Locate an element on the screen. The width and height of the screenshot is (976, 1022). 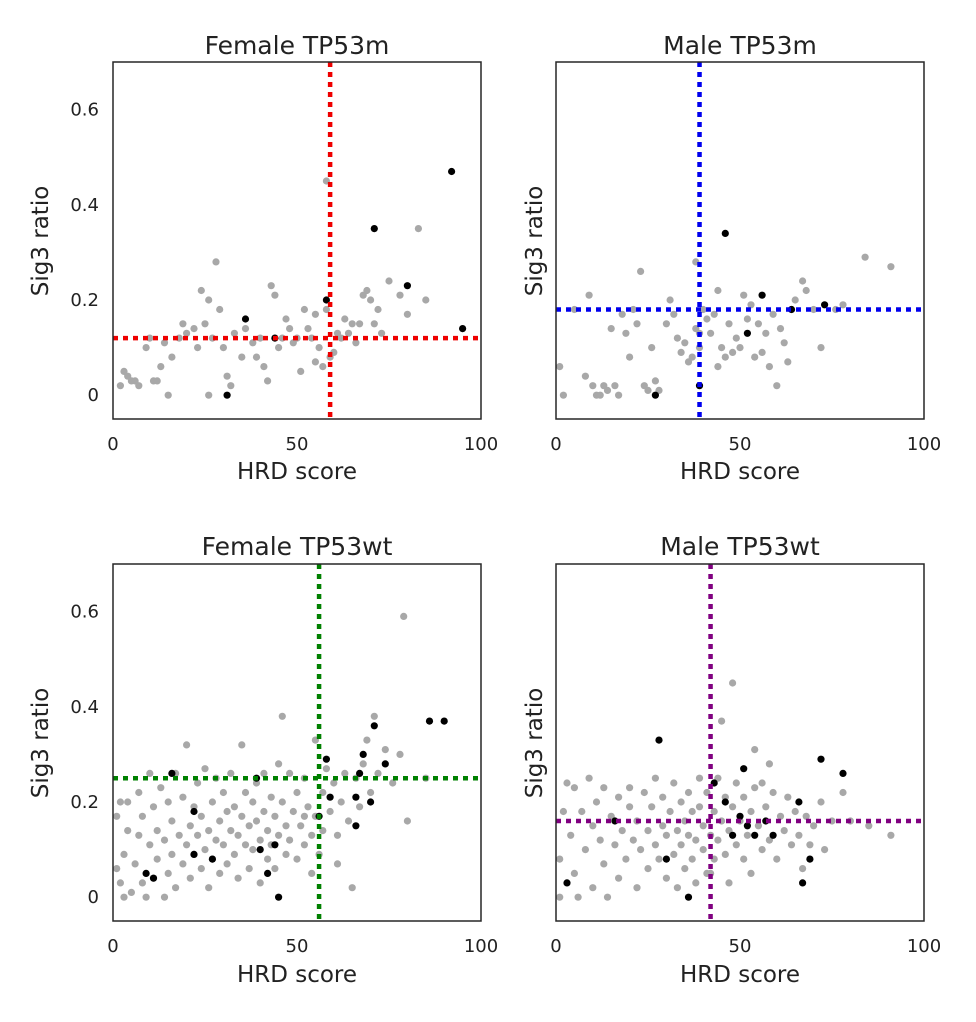
x-axis-label: HRD score is located at coordinates (740, 472).